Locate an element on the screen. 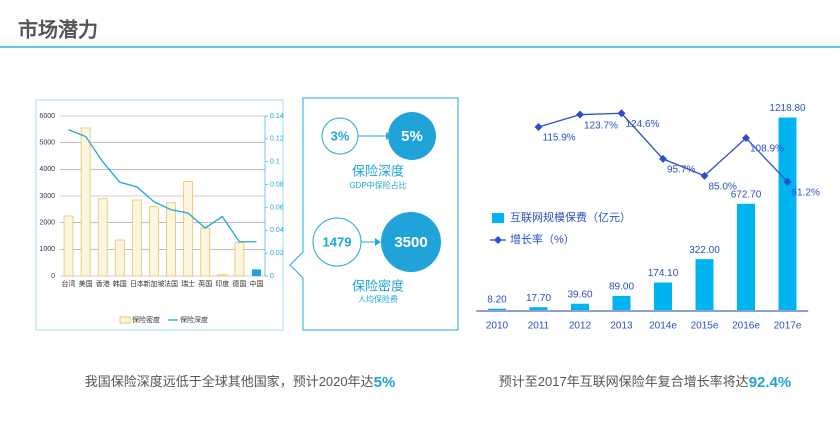 The width and height of the screenshot is (840, 429). caption-emphasis: 5% is located at coordinates (385, 382).